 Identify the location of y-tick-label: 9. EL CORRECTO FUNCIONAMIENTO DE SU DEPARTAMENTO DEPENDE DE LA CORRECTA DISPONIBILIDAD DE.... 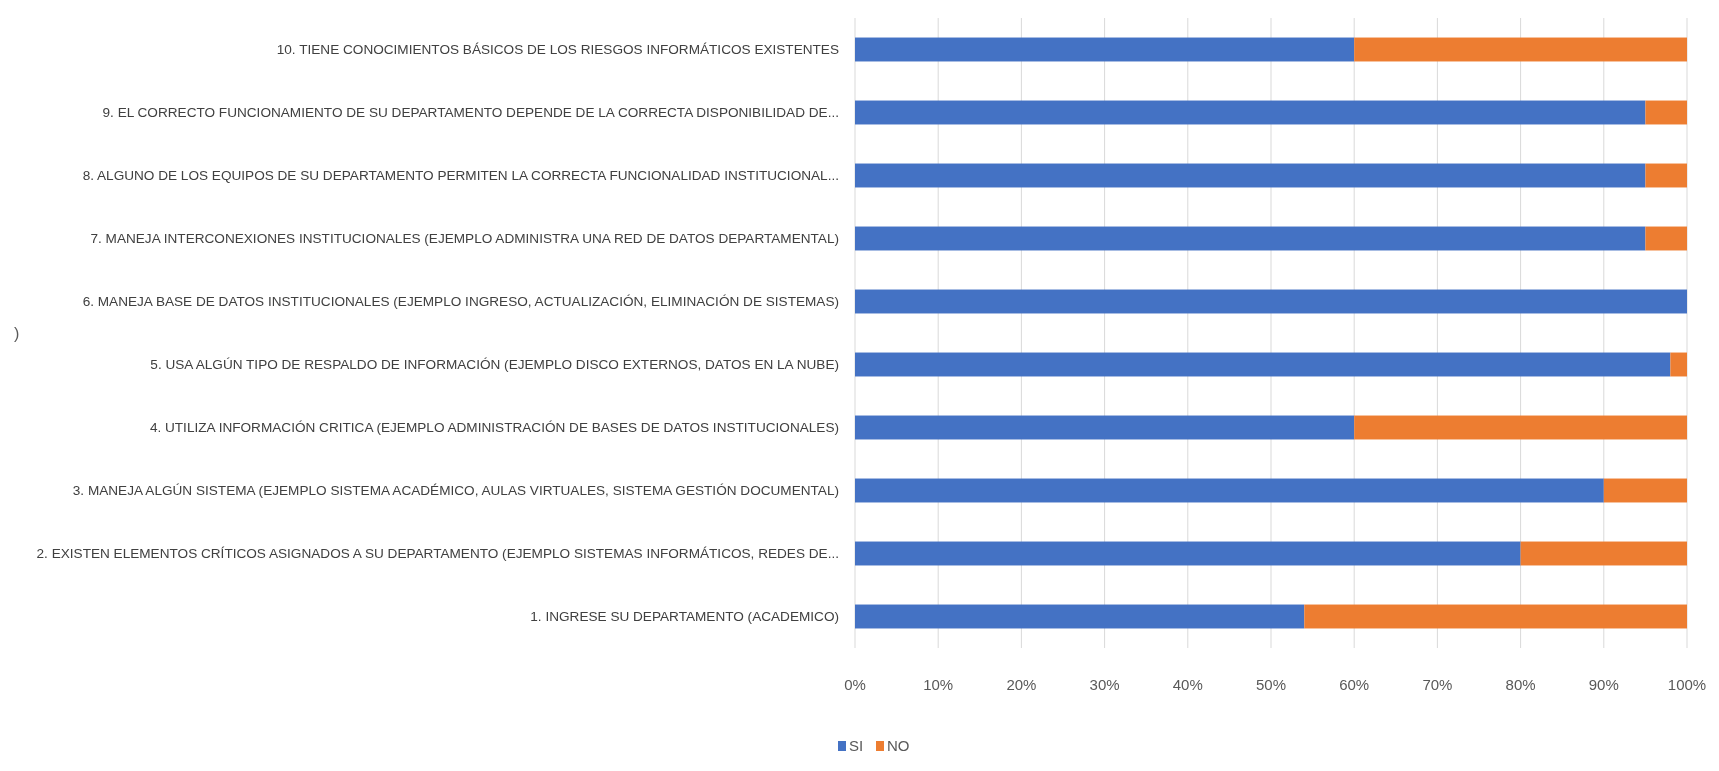
(470, 112).